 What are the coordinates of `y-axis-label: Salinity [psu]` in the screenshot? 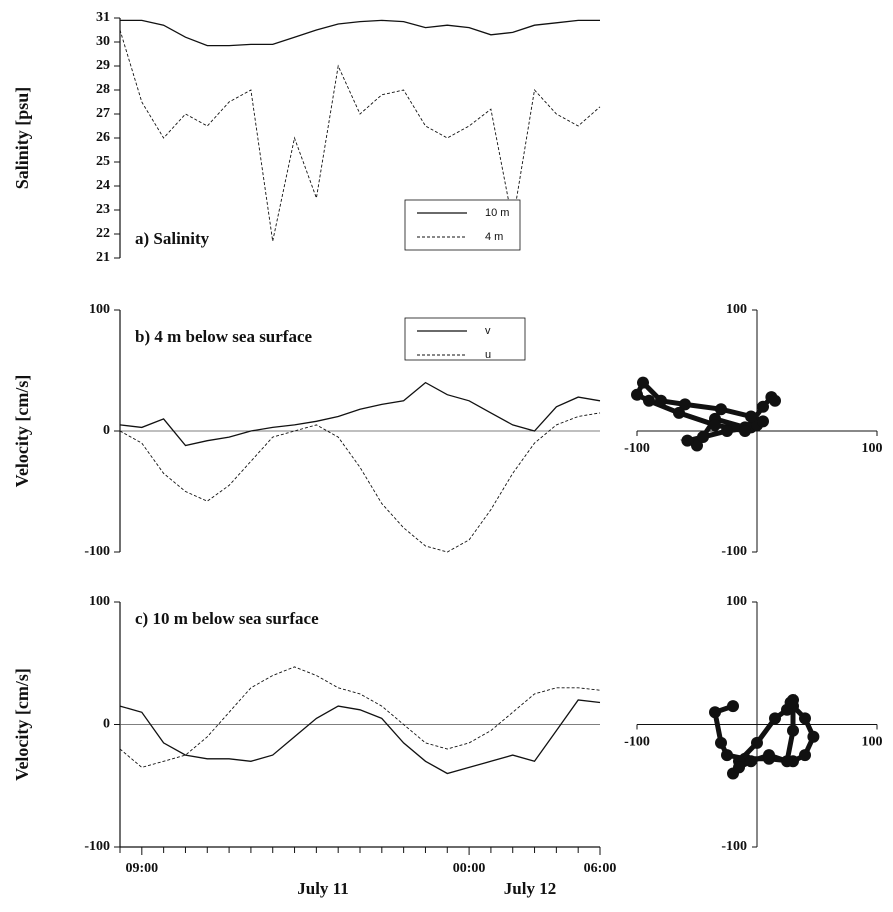 It's located at (22, 138).